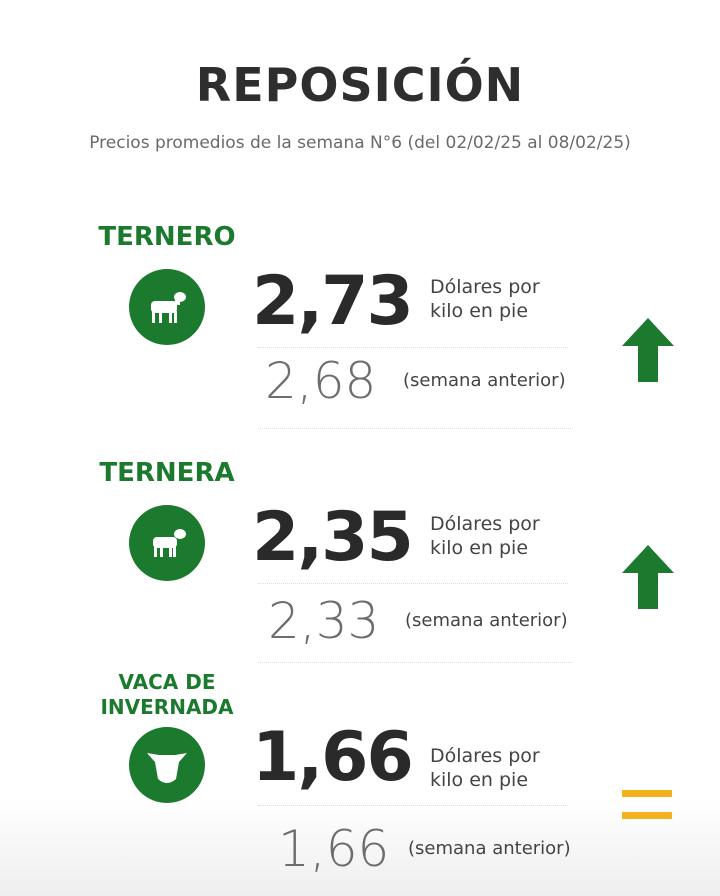  Describe the element at coordinates (360, 85) in the screenshot. I see `title: REPOSICIÓN` at that location.